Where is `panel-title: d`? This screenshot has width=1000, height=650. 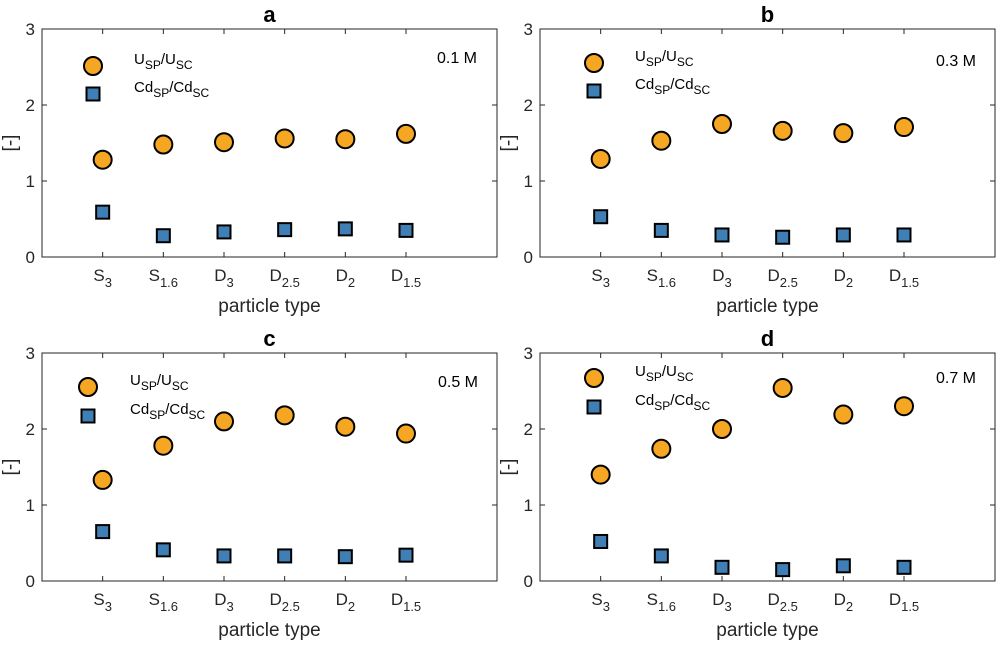
panel-title: d is located at coordinates (767, 338).